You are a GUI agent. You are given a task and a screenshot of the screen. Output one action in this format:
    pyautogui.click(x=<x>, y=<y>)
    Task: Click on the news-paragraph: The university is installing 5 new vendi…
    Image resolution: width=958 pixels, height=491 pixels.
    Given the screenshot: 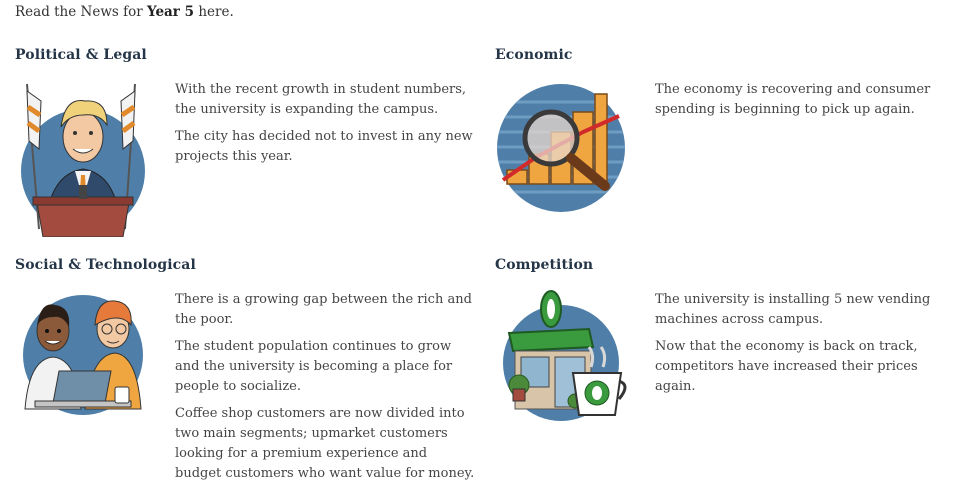 What is the action you would take?
    pyautogui.click(x=793, y=309)
    